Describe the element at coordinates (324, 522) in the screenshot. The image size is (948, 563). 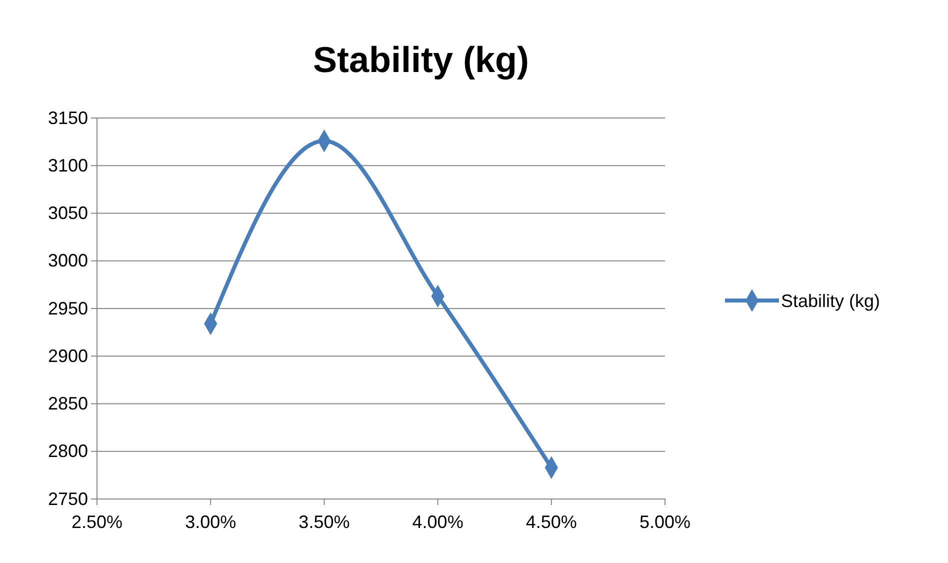
I see `x-tick-label: 3.50%` at that location.